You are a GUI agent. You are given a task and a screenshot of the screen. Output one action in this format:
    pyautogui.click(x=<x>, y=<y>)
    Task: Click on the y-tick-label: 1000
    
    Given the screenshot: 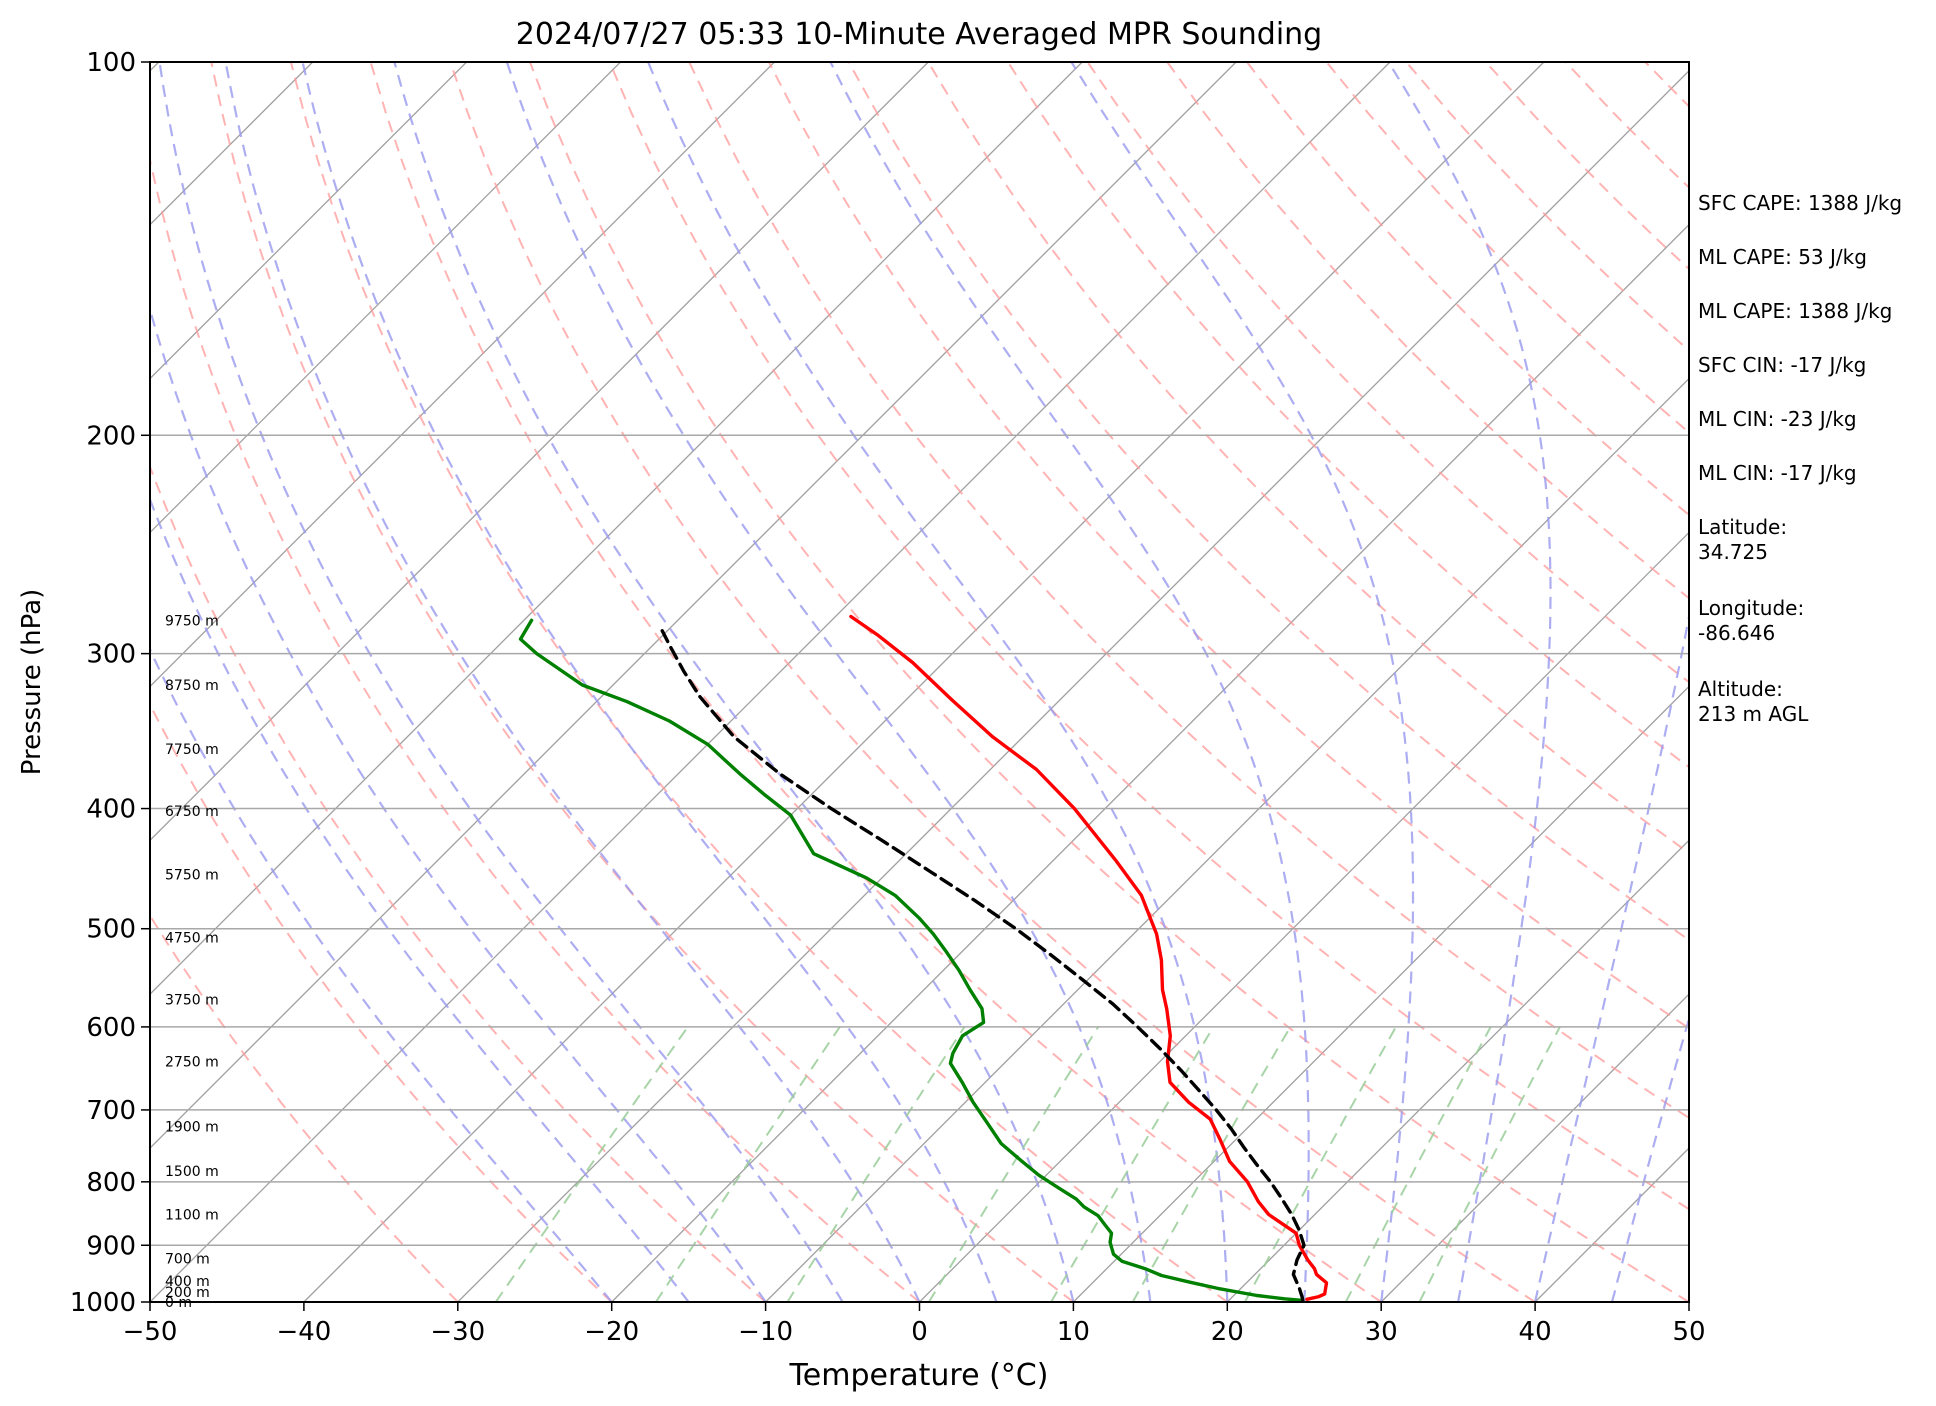 What is the action you would take?
    pyautogui.click(x=103, y=1303)
    